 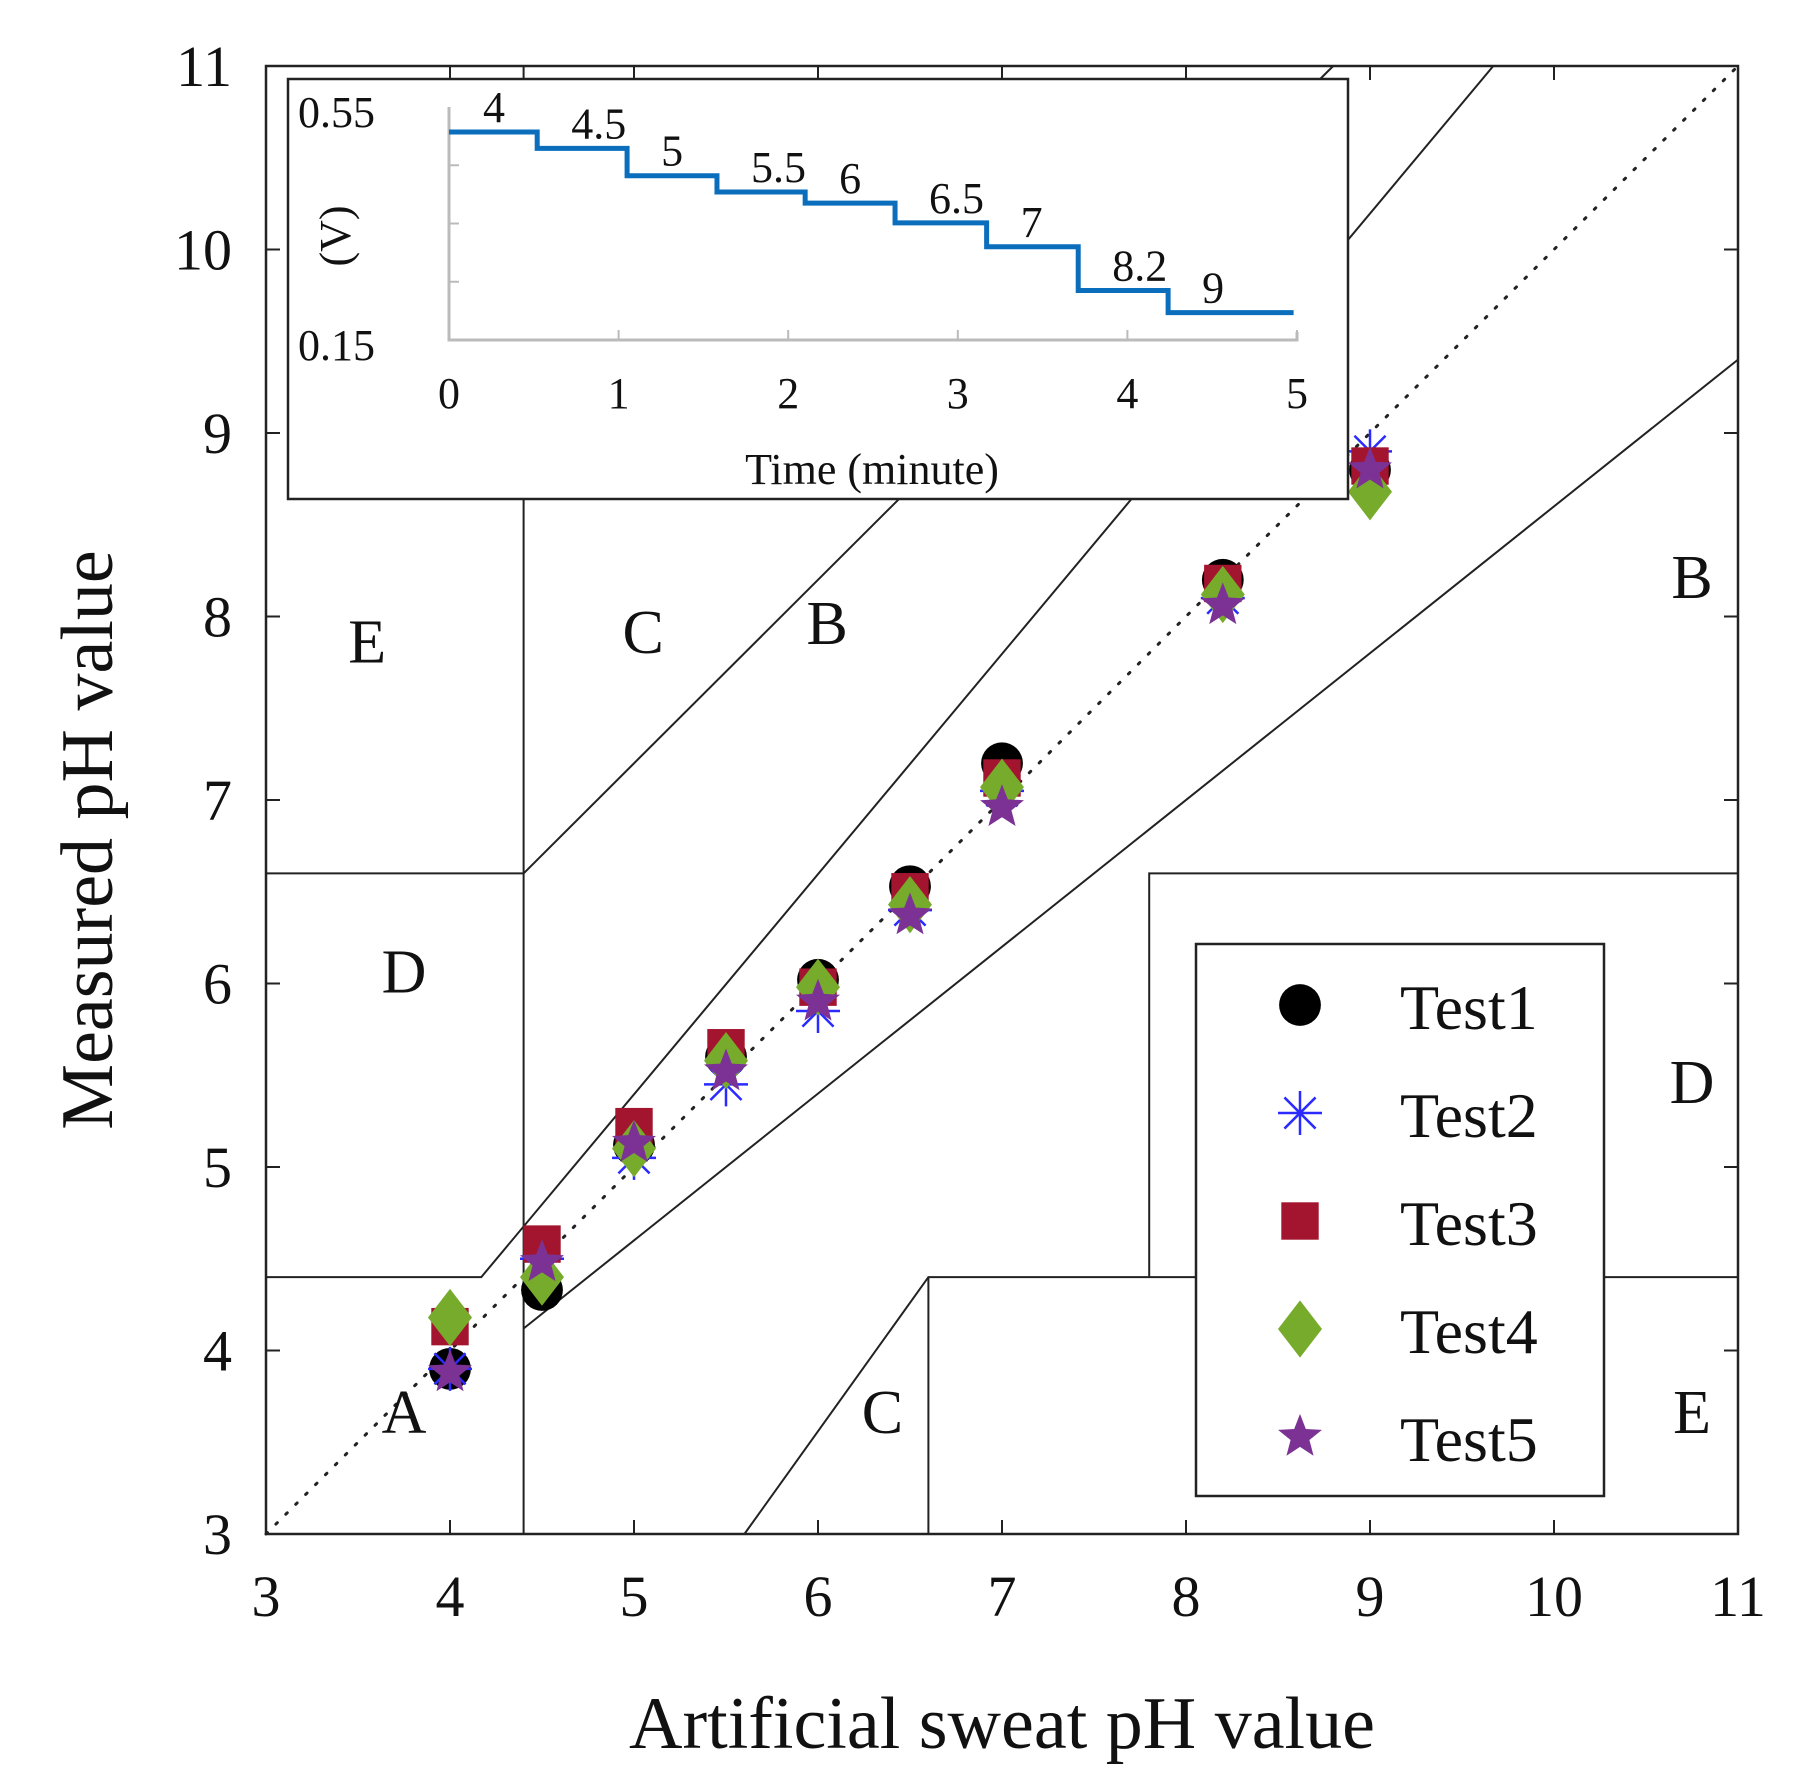 I want to click on zone-boundary-line, so click(x=1443, y=1075).